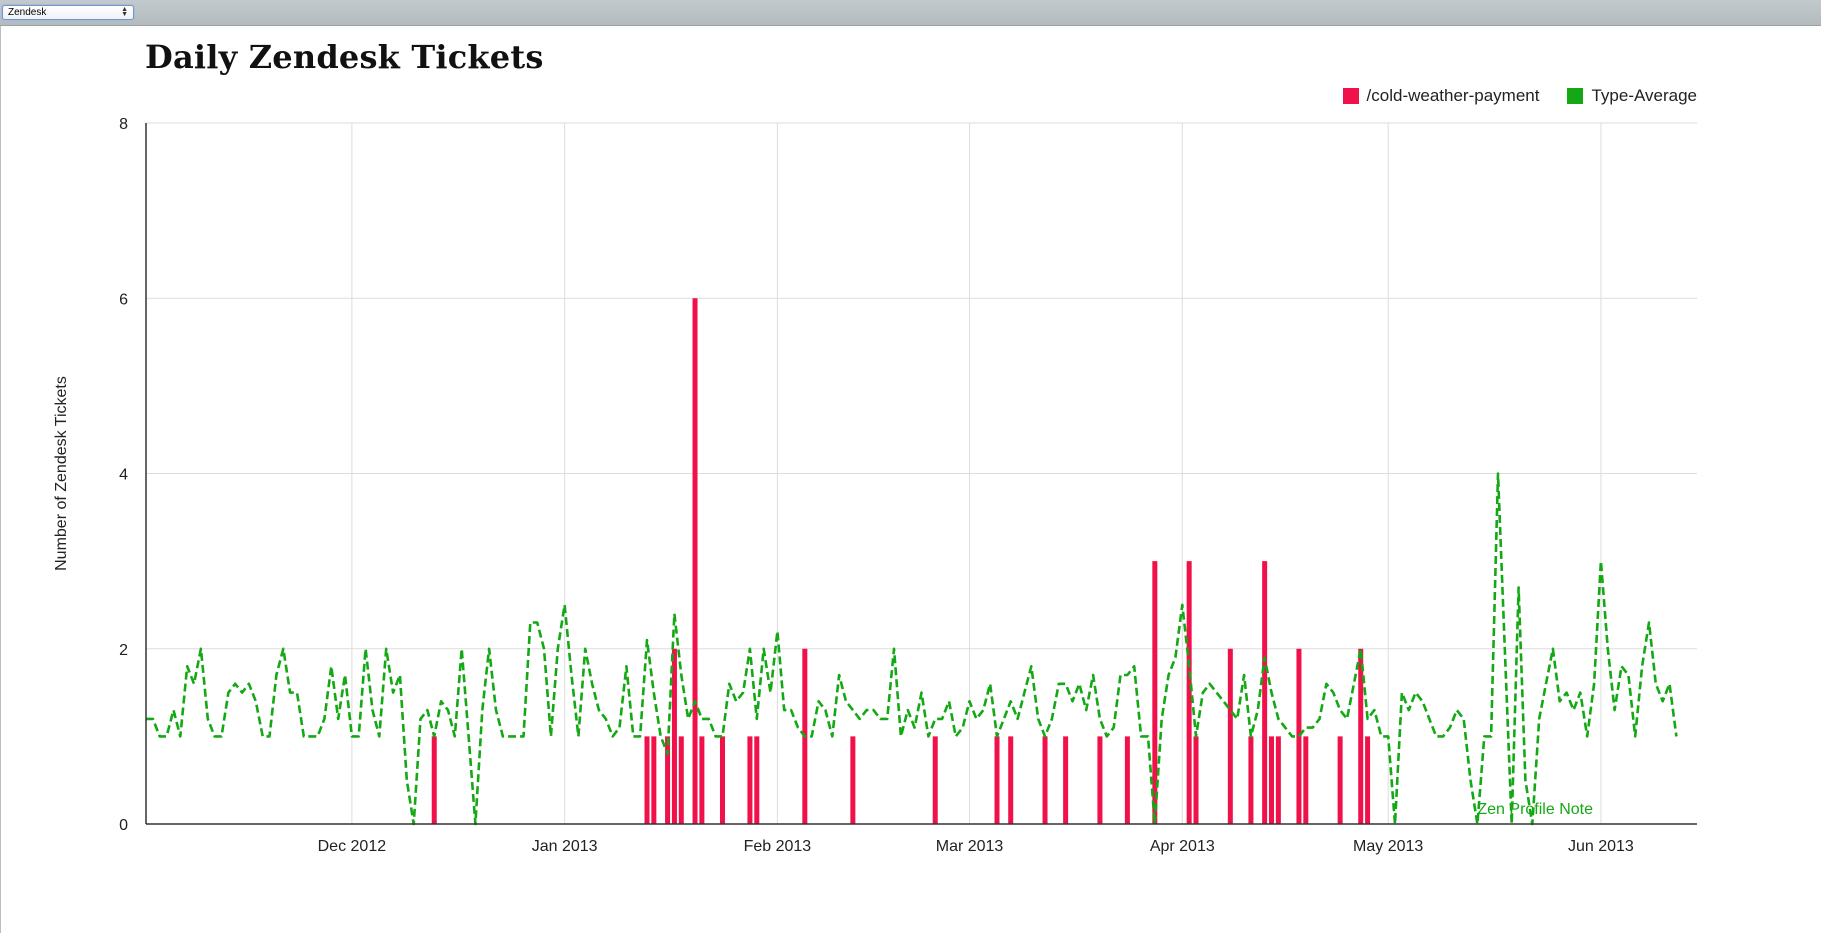 The image size is (1821, 933). What do you see at coordinates (123, 475) in the screenshot?
I see `y-tick-label: 4` at bounding box center [123, 475].